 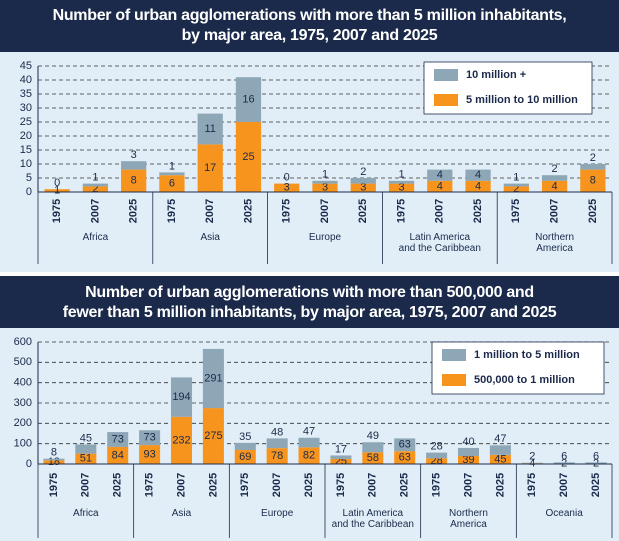 What do you see at coordinates (26, 150) in the screenshot?
I see `y-tick-label: 15` at bounding box center [26, 150].